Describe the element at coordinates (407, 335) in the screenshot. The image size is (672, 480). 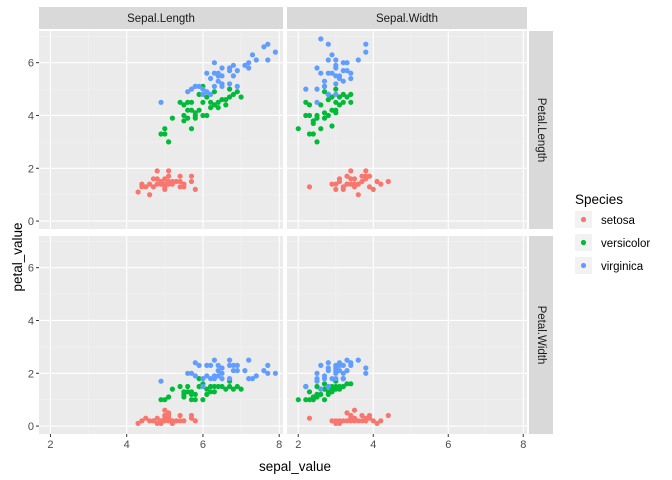
I see `facet-panel` at that location.